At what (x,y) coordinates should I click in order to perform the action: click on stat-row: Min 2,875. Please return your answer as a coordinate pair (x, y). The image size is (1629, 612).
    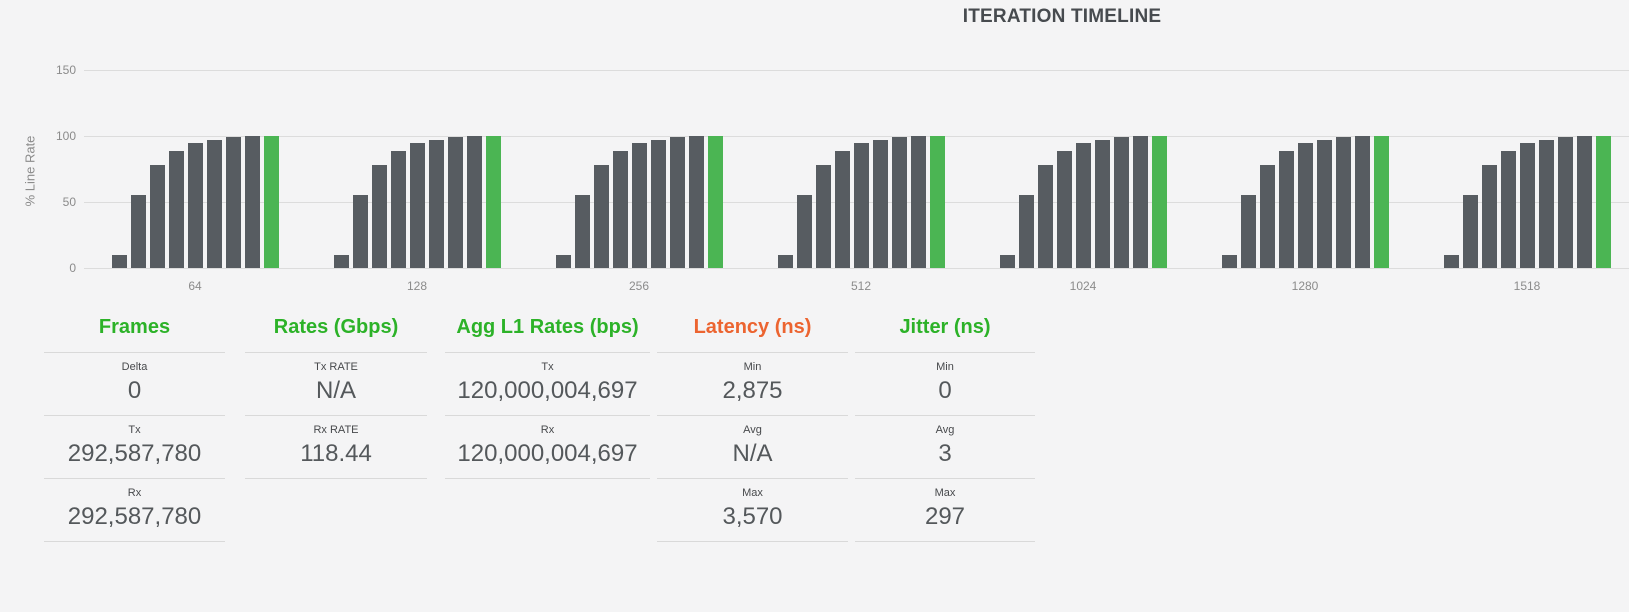
    Looking at the image, I should click on (752, 384).